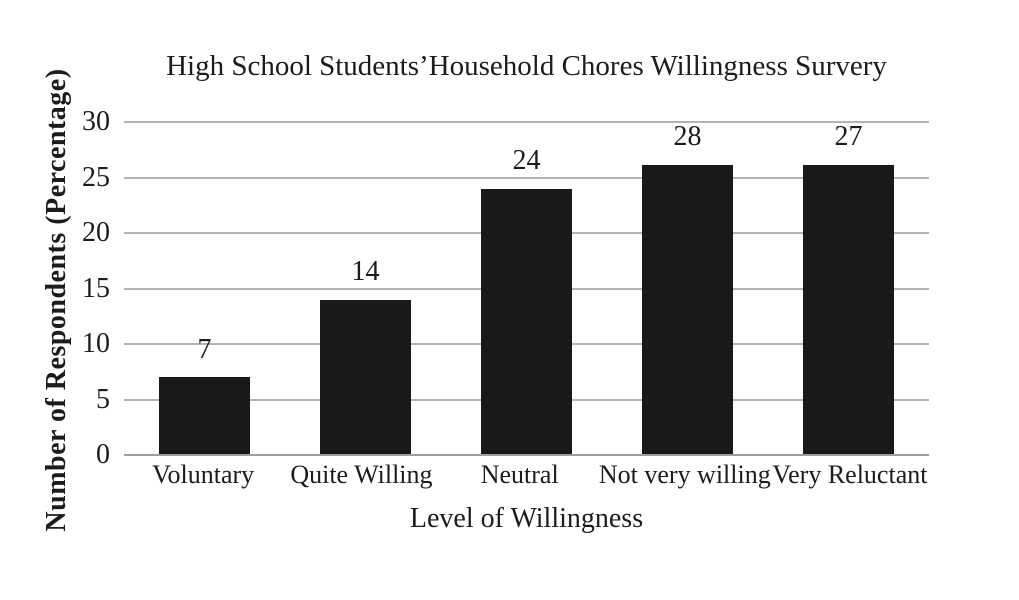 The image size is (1019, 600). Describe the element at coordinates (103, 399) in the screenshot. I see `y-tick-label: 5` at that location.